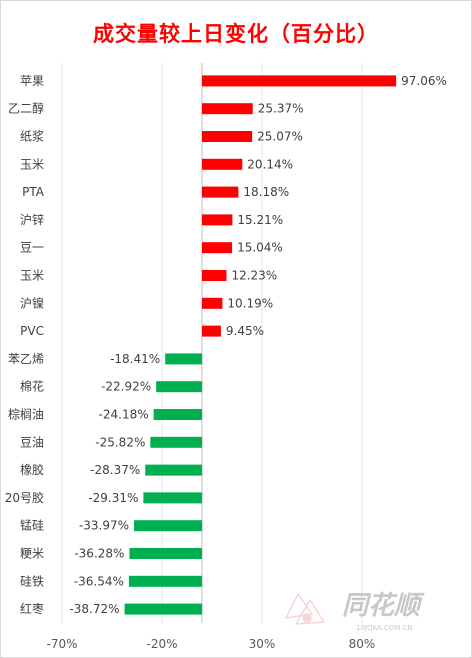 The width and height of the screenshot is (472, 658). I want to click on category-label: 红枣, so click(32, 608).